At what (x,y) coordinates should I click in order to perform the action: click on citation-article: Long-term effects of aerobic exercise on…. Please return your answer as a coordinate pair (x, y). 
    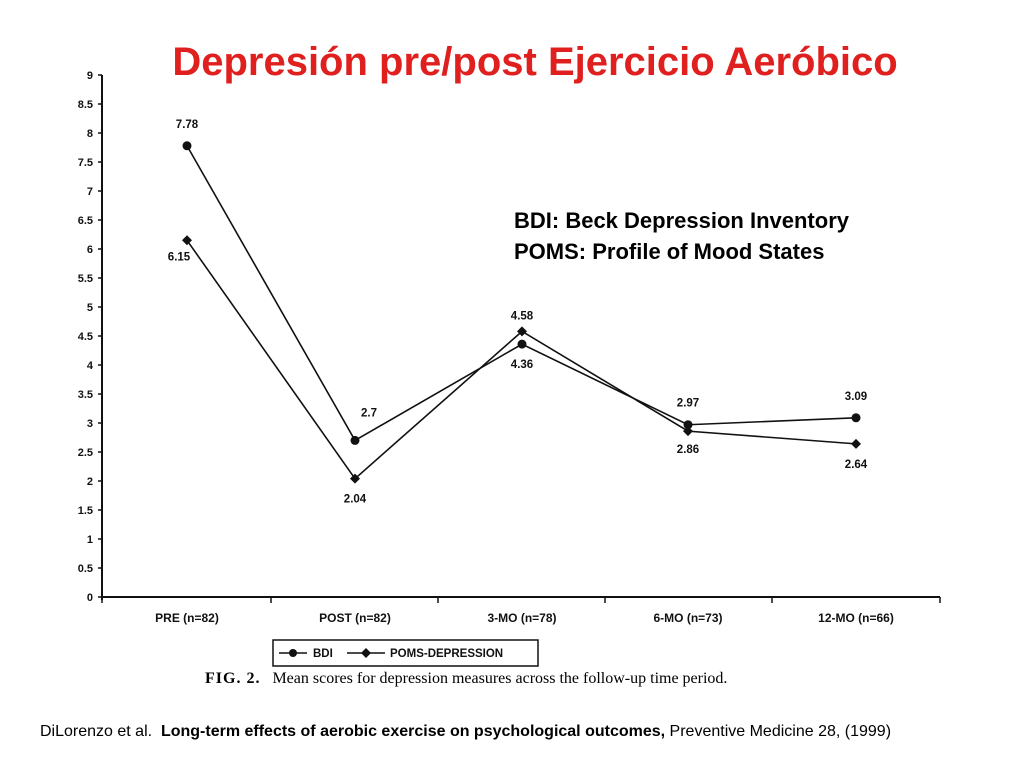
    Looking at the image, I should click on (413, 731).